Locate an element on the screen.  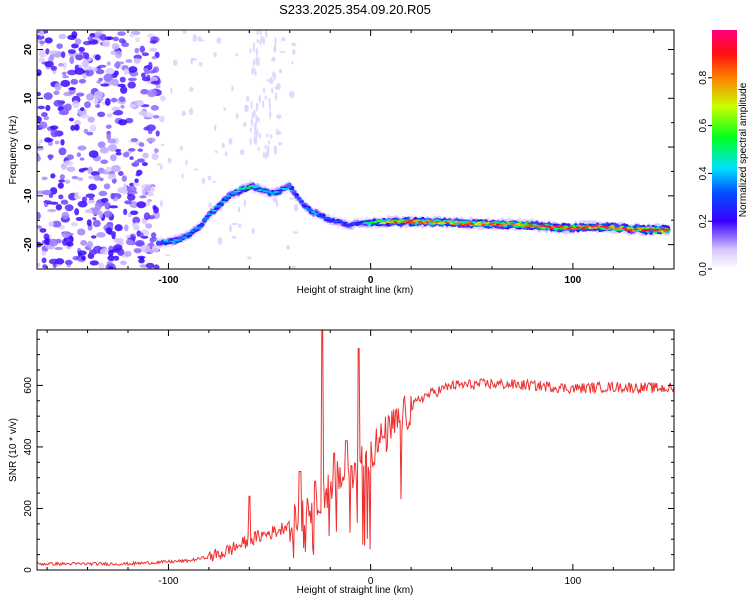
colorbar-tick-label: 0.0 is located at coordinates (703, 269).